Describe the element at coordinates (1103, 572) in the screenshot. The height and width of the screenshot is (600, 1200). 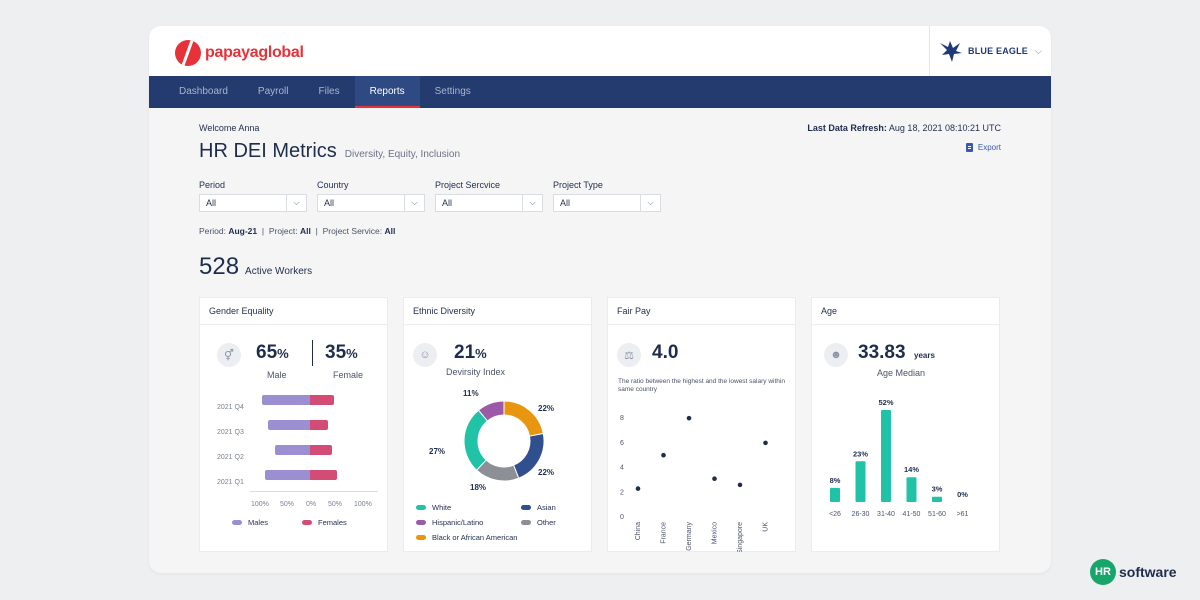
I see `hr-logo-icon: HR` at that location.